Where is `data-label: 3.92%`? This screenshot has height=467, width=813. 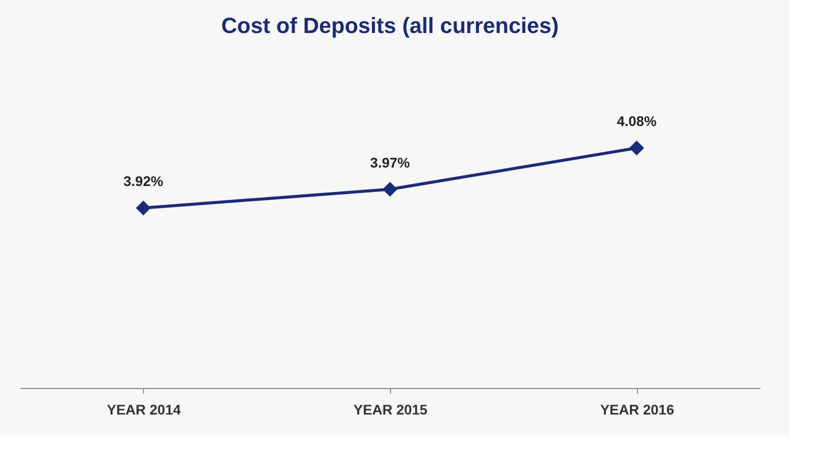
data-label: 3.92% is located at coordinates (143, 181).